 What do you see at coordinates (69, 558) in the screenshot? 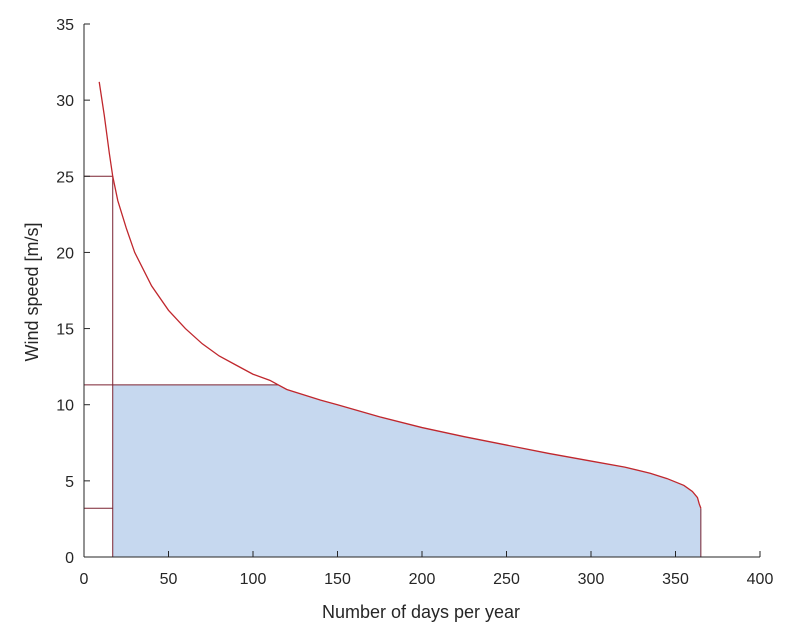
I see `y-tick-label: 0` at bounding box center [69, 558].